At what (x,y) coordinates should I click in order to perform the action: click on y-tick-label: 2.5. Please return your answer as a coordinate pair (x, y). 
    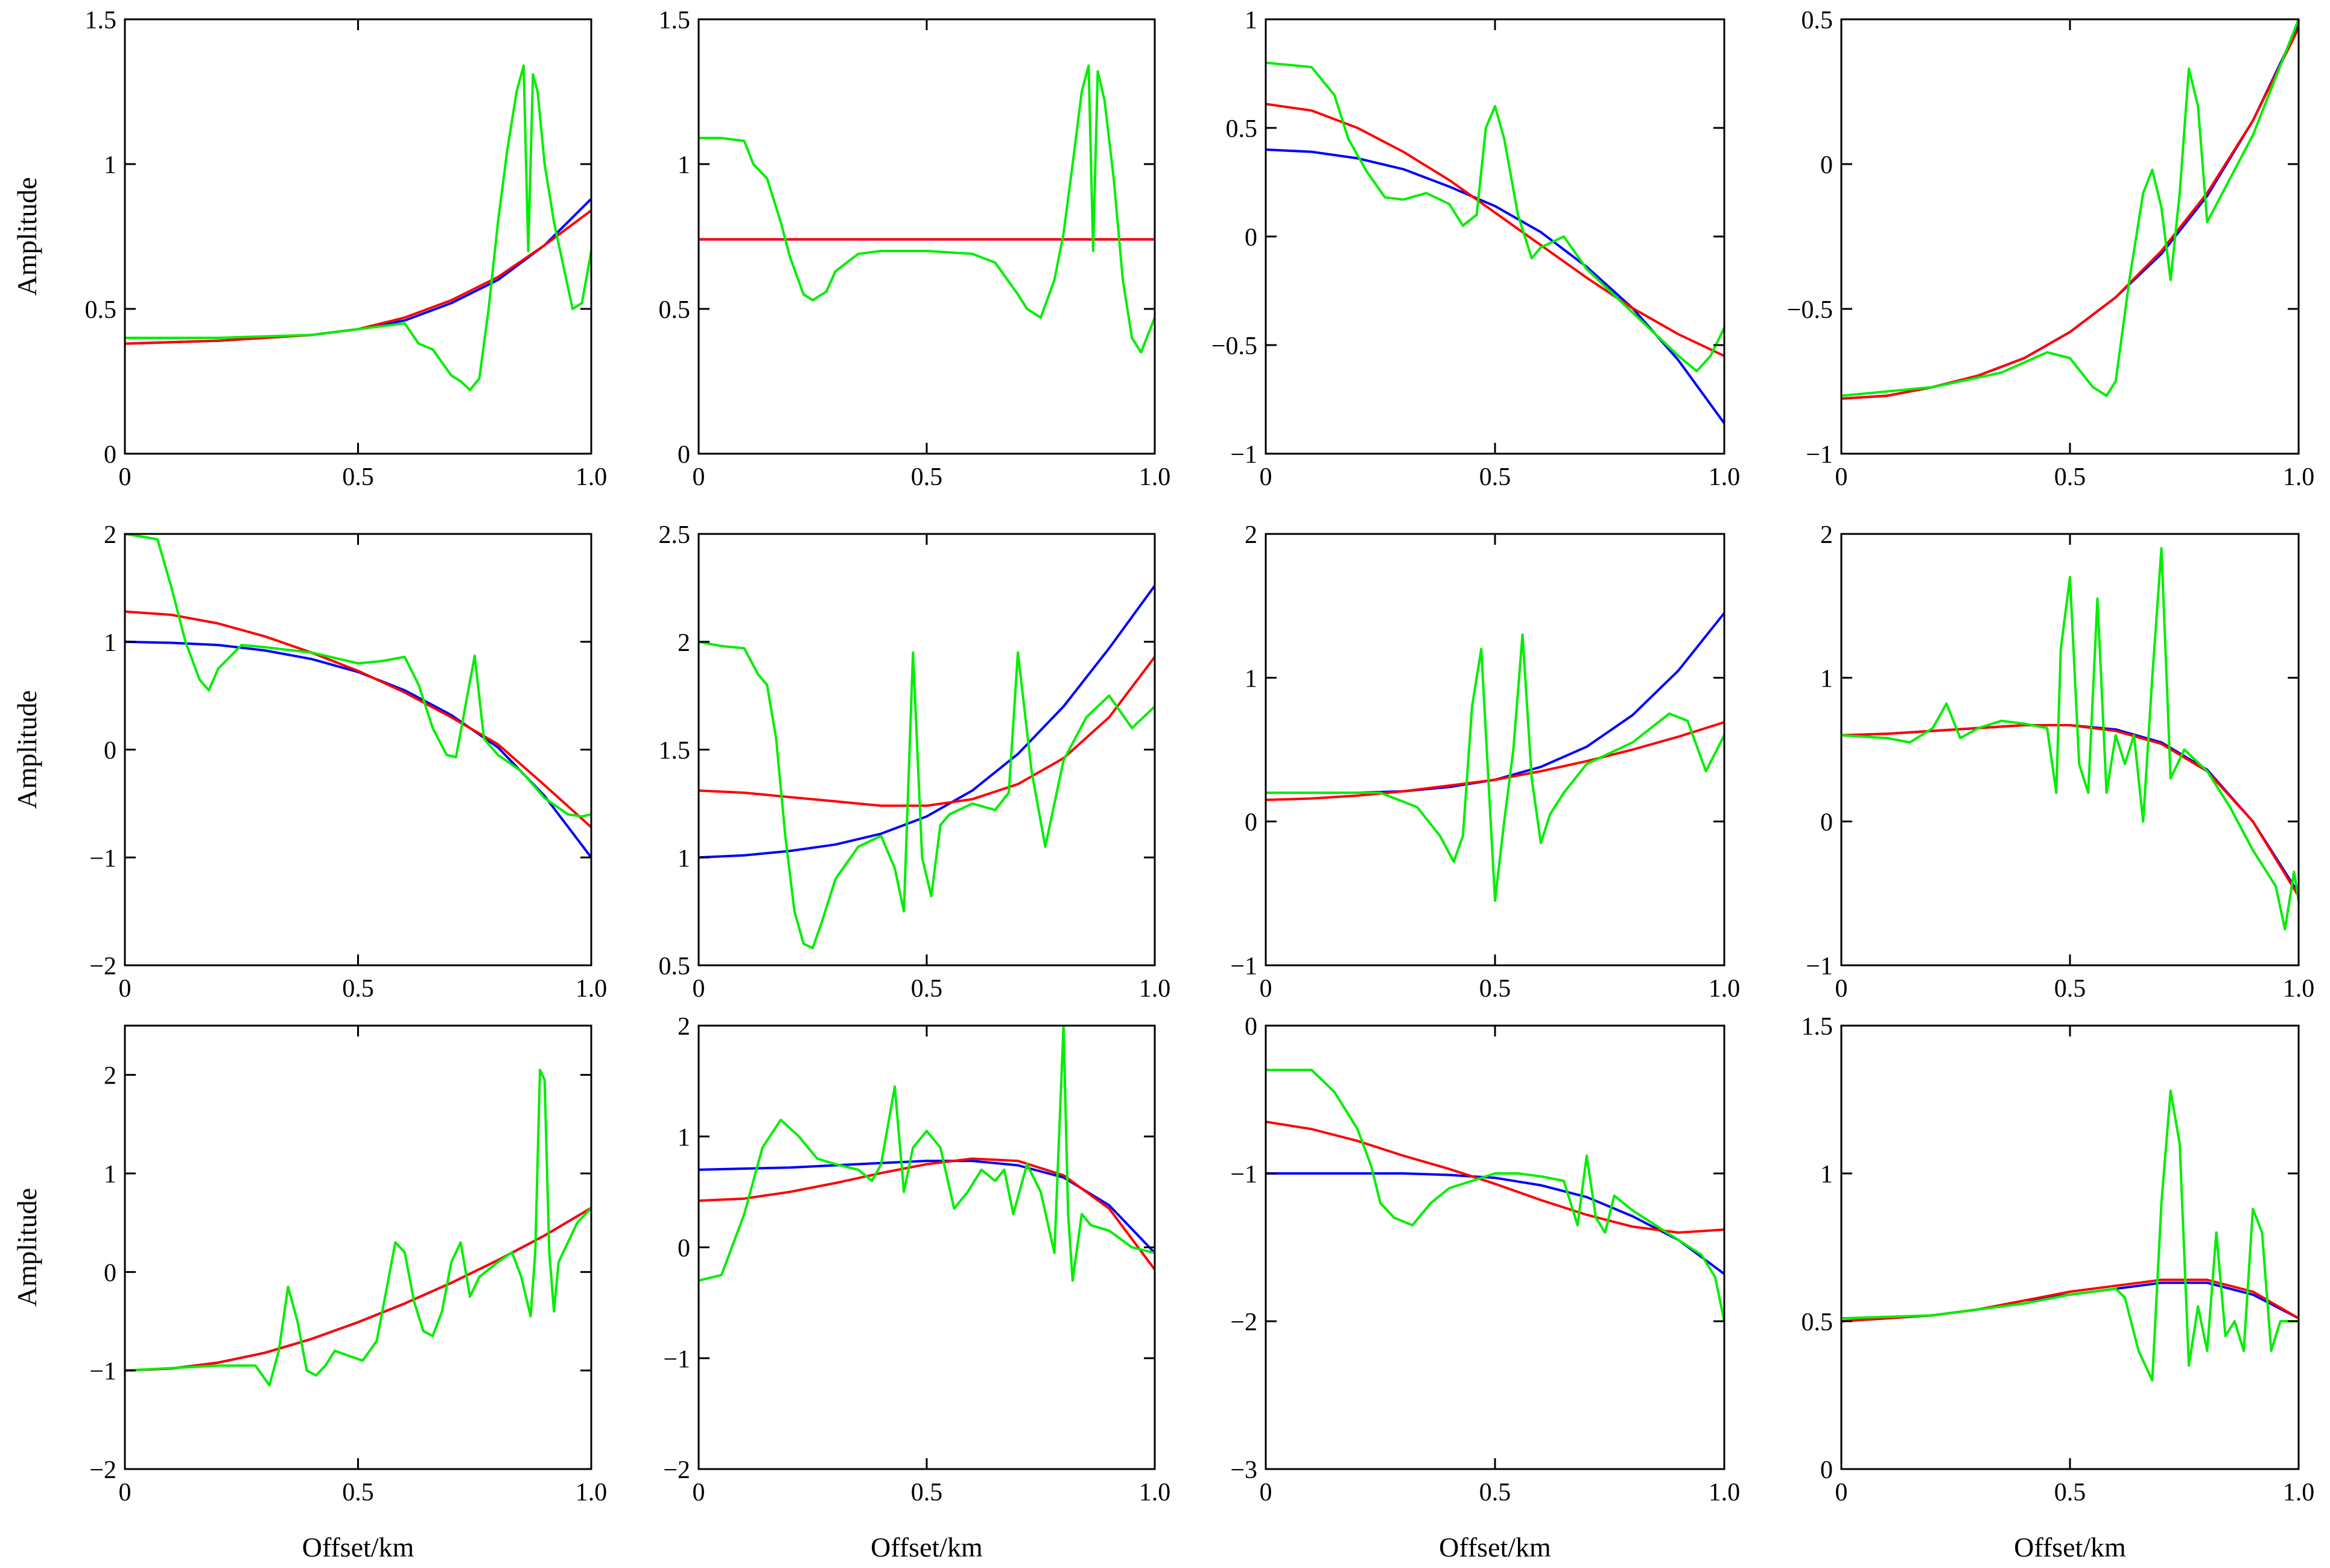
    Looking at the image, I should click on (675, 535).